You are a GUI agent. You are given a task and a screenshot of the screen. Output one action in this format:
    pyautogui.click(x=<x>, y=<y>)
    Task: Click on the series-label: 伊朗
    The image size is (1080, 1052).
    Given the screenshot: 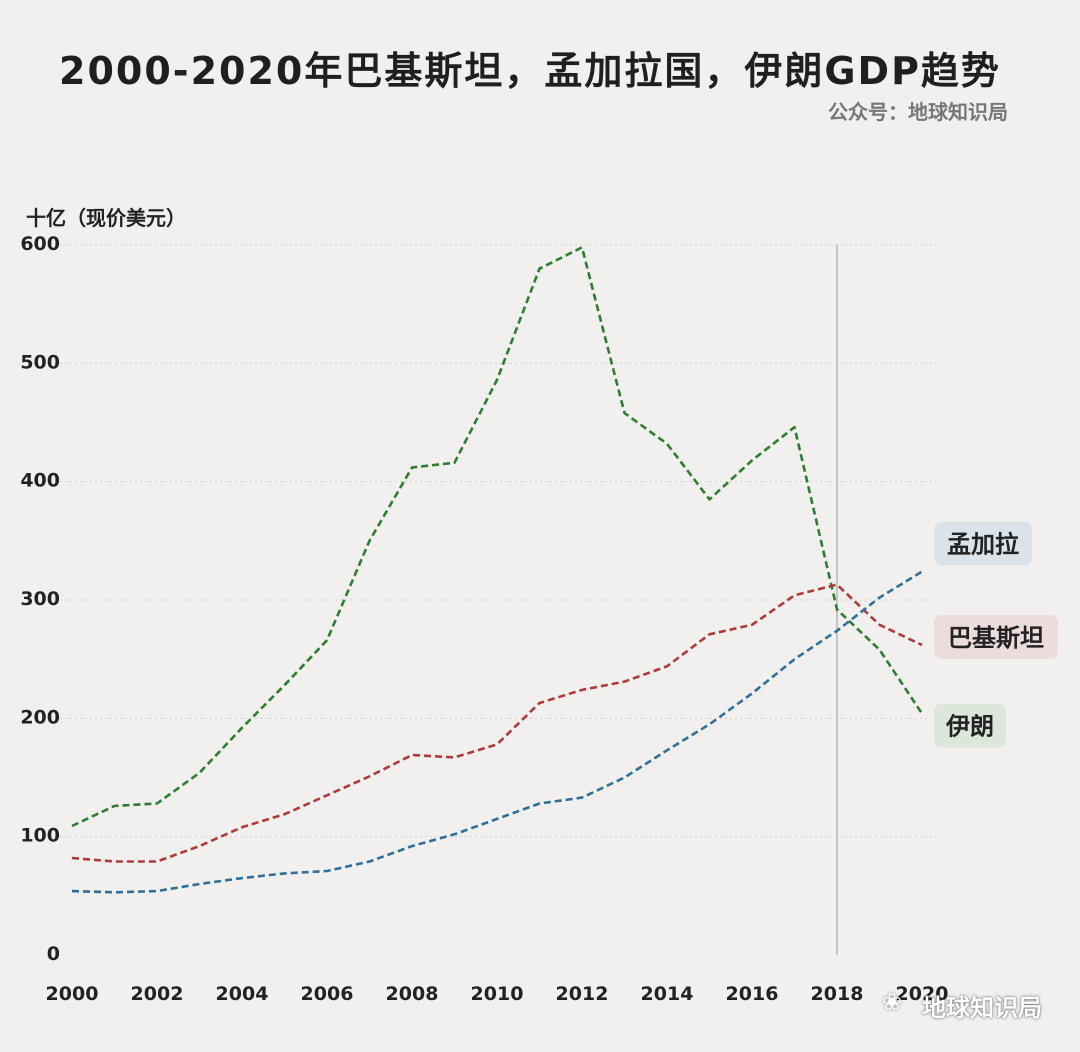 What is the action you would take?
    pyautogui.click(x=969, y=727)
    